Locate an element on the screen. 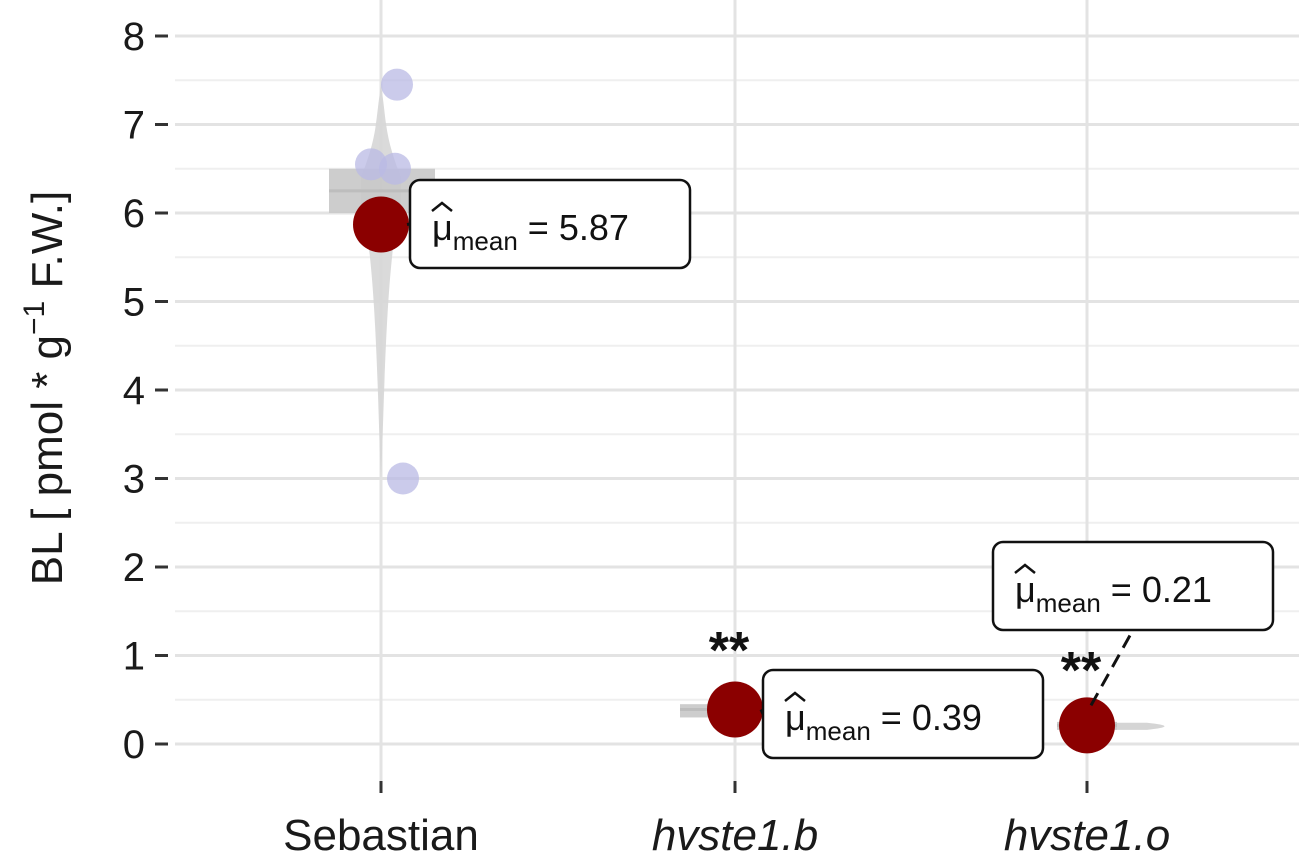 The image size is (1299, 860). y-tick-label: 4 is located at coordinates (134, 391).